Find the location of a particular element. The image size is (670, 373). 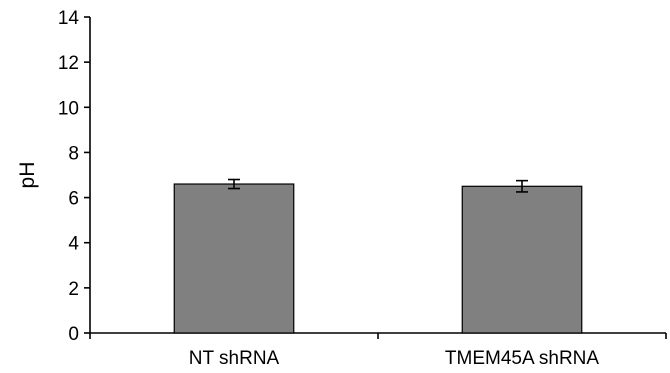

x-category-label: TMEM45A shRNA is located at coordinates (522, 358).